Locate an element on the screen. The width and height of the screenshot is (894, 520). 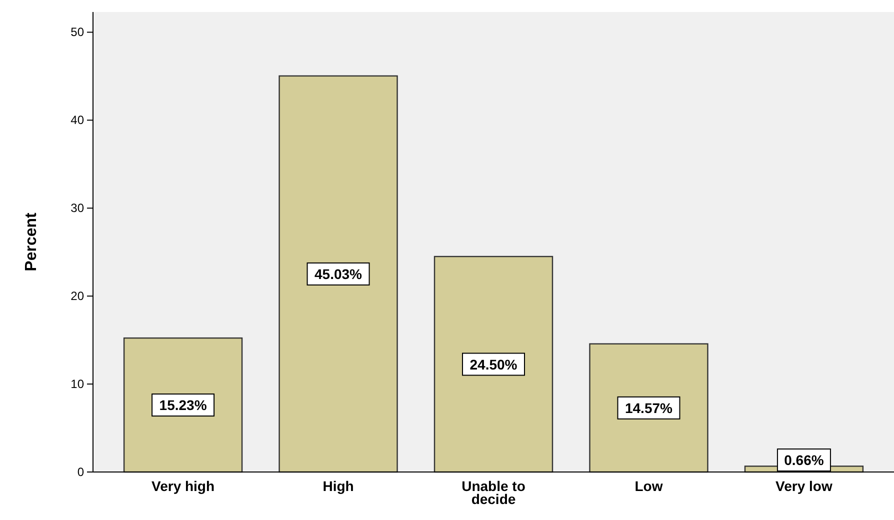
data-label: 0.66% is located at coordinates (804, 460).